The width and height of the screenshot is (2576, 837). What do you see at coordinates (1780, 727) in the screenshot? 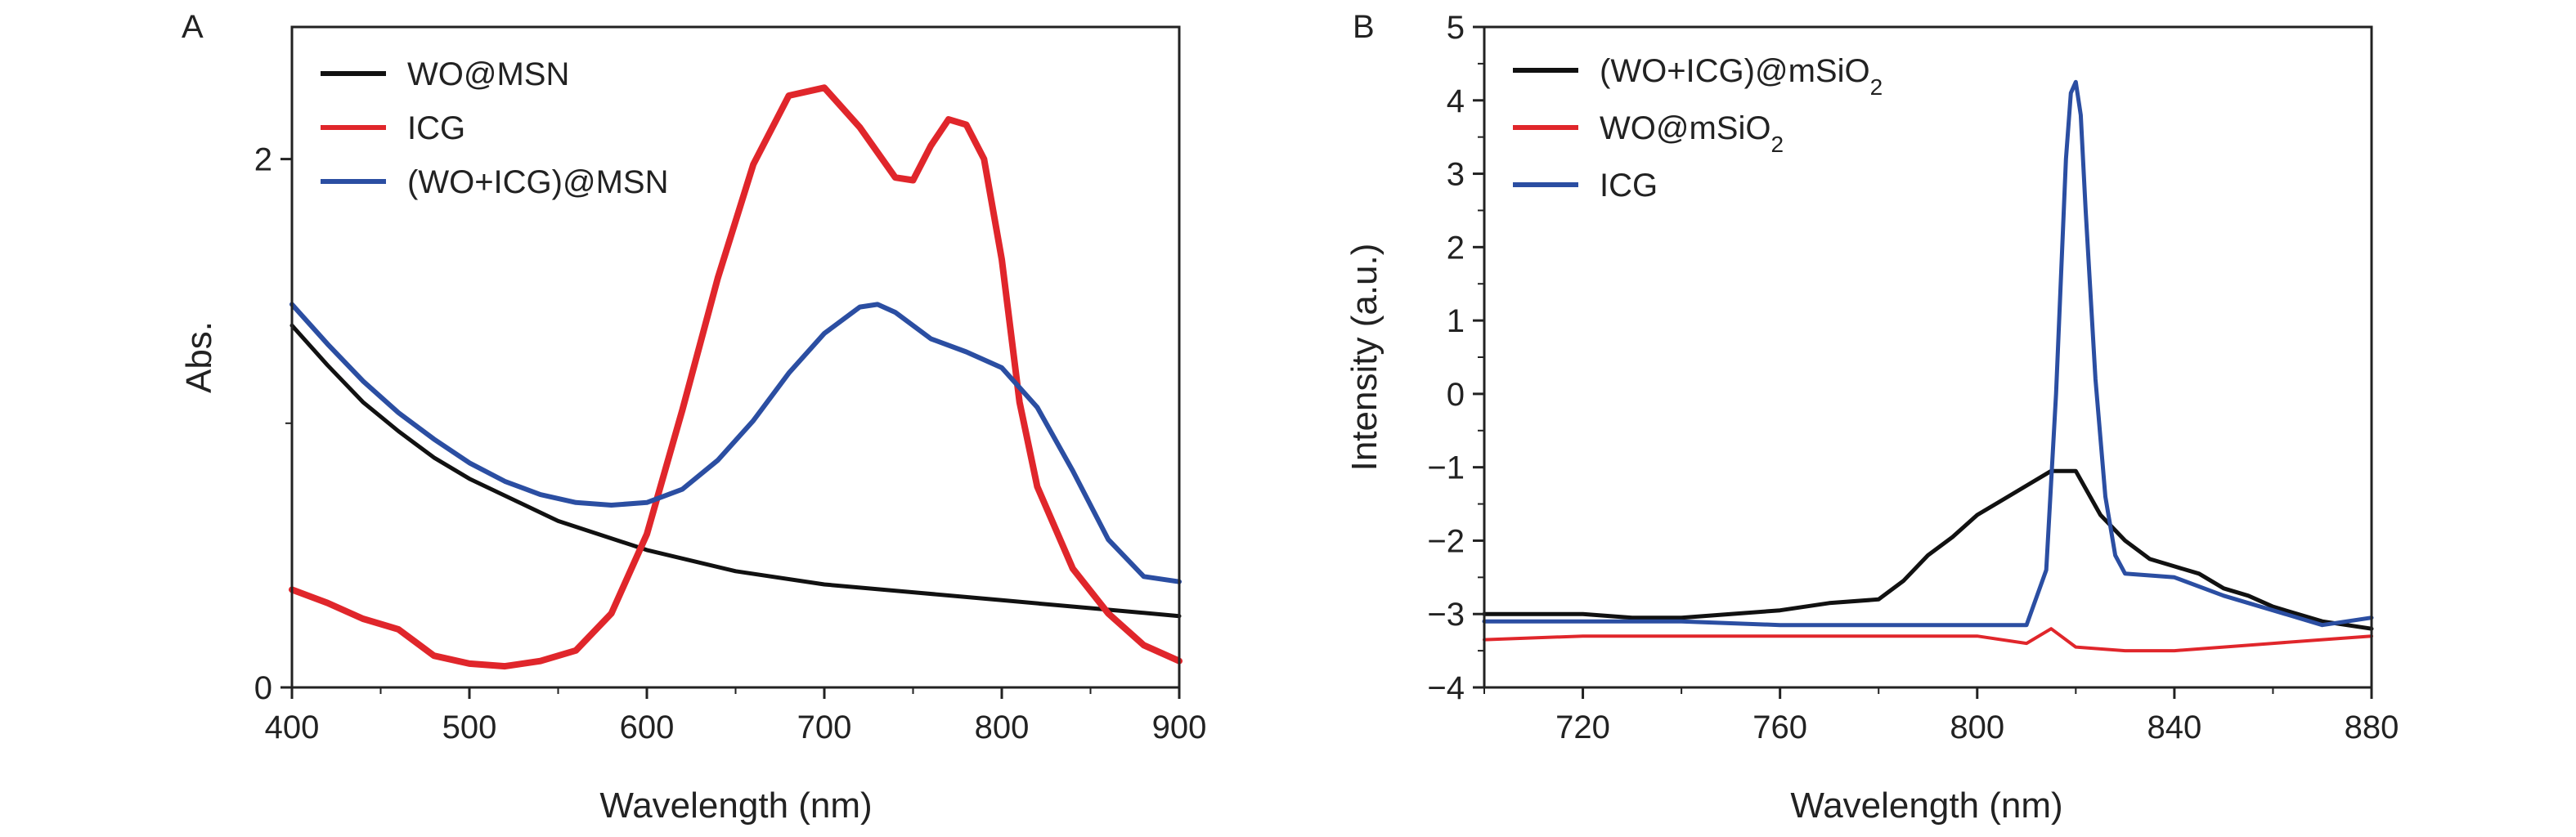
I see `panel-b-x-tick-label: 760` at bounding box center [1780, 727].